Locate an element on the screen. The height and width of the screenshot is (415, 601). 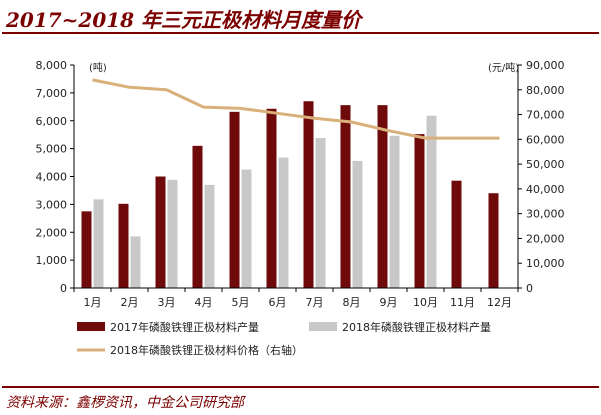
x-tick-label: 5月 is located at coordinates (241, 302).